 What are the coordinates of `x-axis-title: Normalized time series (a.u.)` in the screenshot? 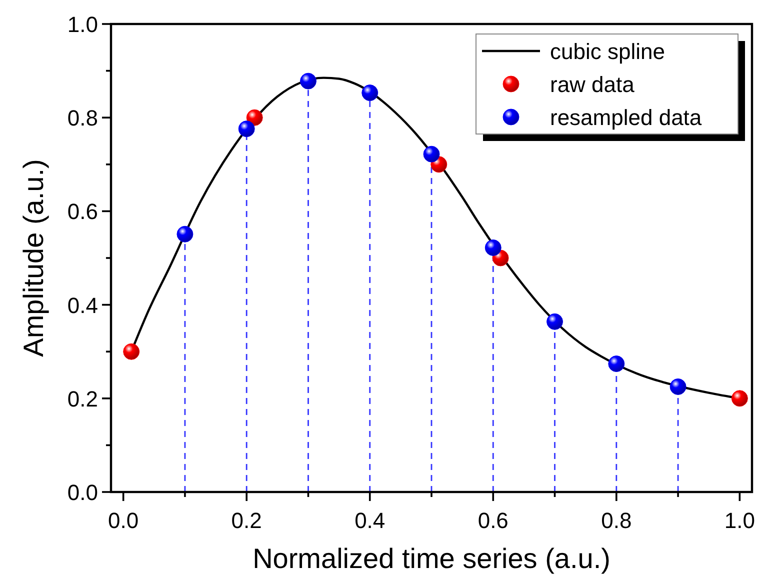 It's located at (431, 558).